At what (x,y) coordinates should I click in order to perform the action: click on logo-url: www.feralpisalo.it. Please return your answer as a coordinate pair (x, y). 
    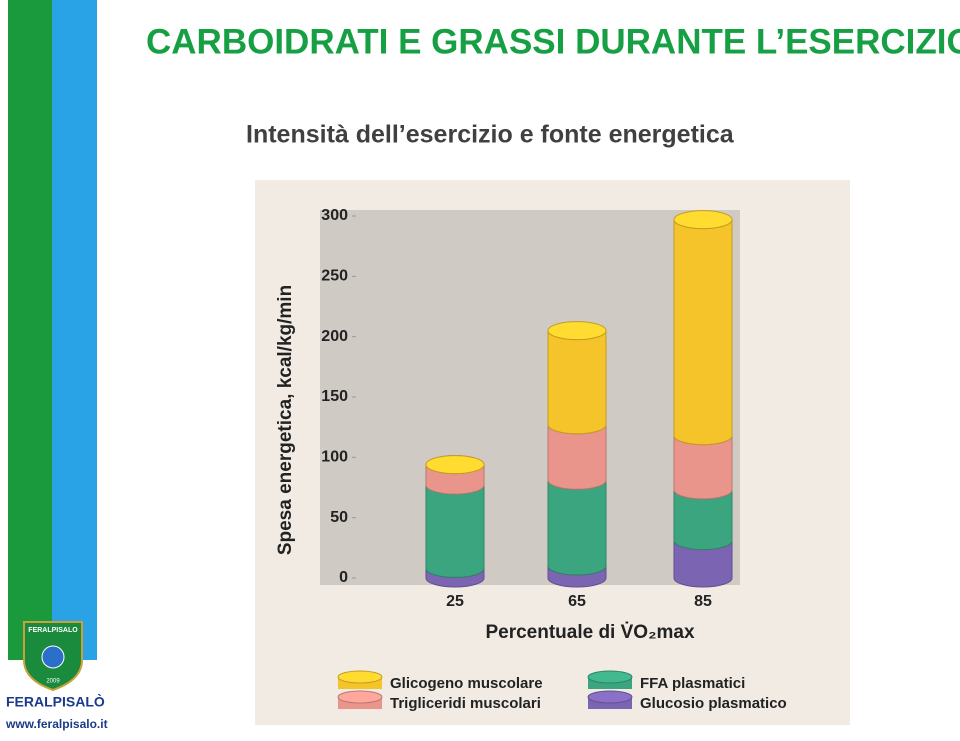
    Looking at the image, I should click on (56, 724).